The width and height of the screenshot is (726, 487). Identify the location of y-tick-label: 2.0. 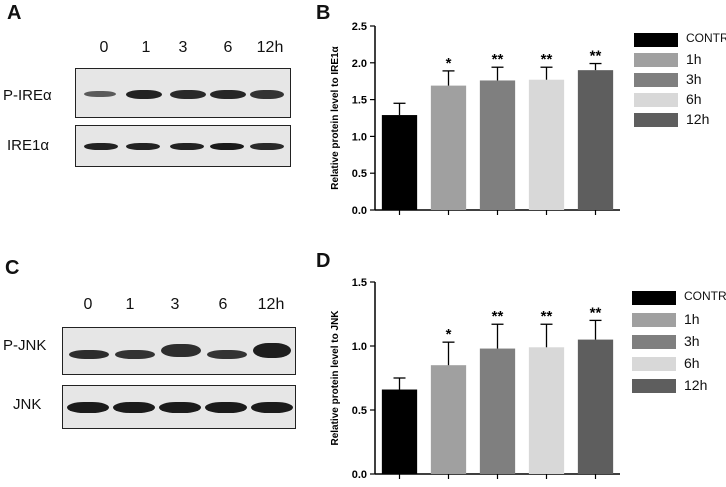
(359, 64).